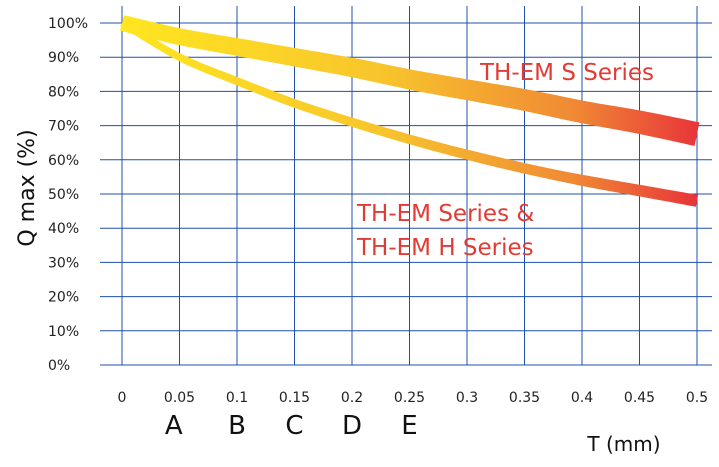 This screenshot has width=719, height=467. I want to click on category-labels: A B C D E, so click(291, 426).